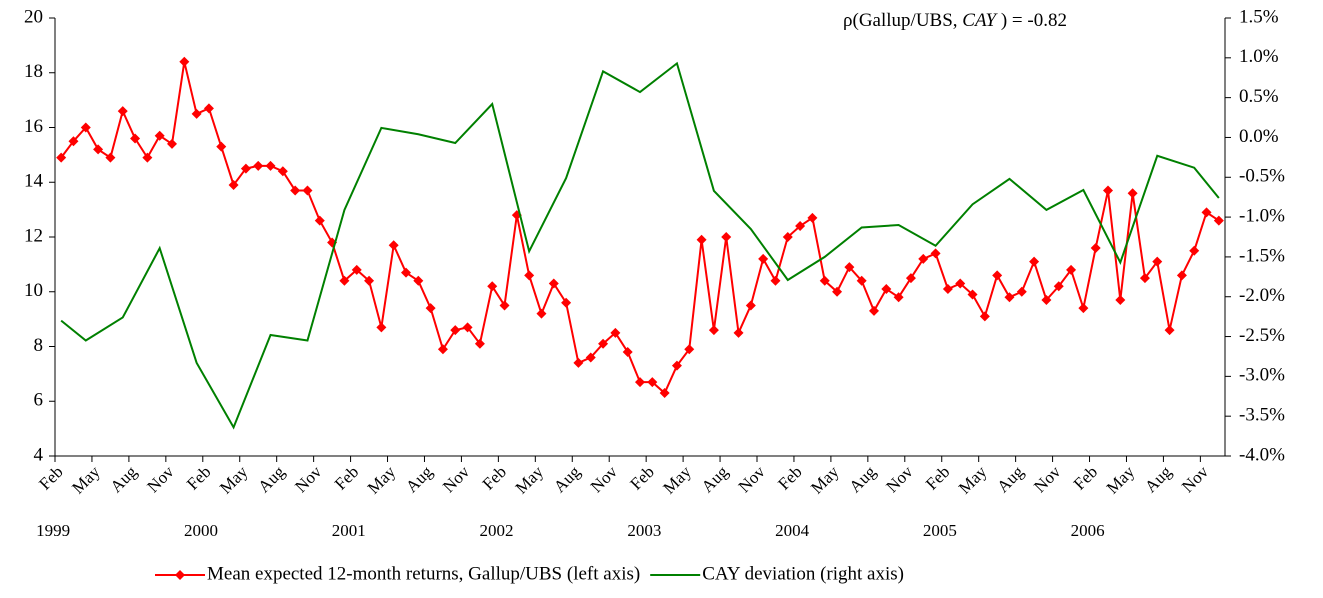  Describe the element at coordinates (497, 530) in the screenshot. I see `x-year-label: 2002` at that location.